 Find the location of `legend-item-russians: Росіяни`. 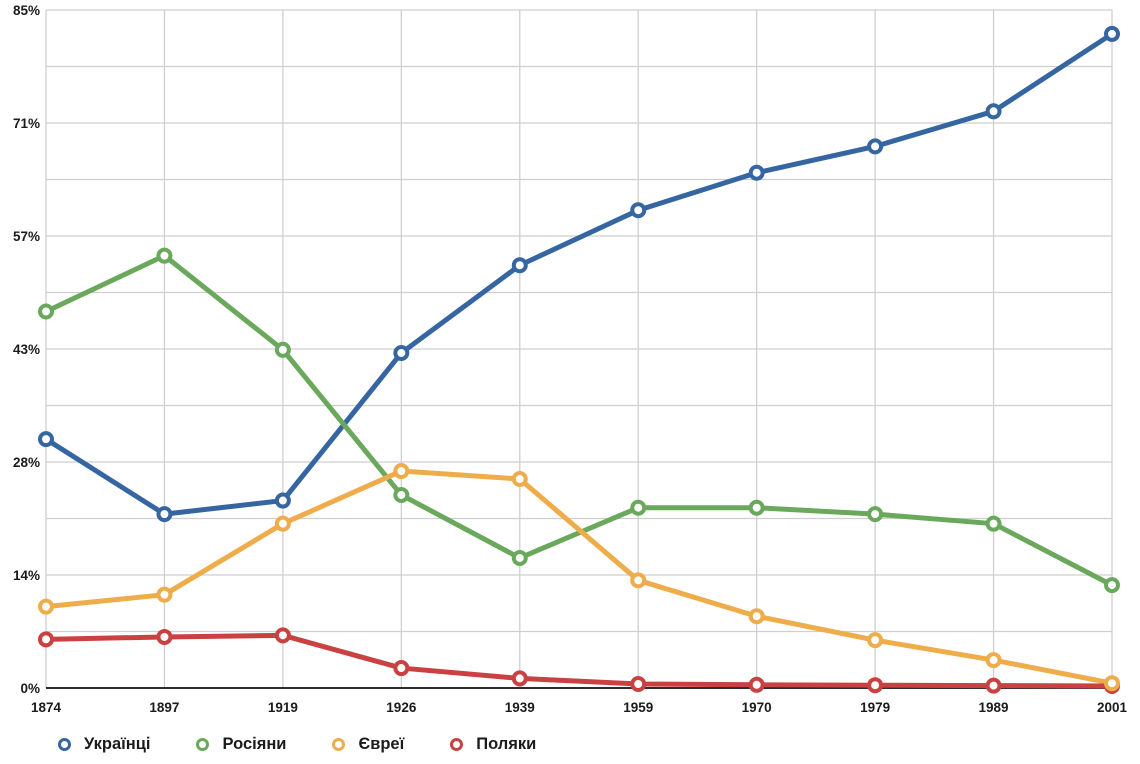

legend-item-russians: Росіяни is located at coordinates (241, 744).